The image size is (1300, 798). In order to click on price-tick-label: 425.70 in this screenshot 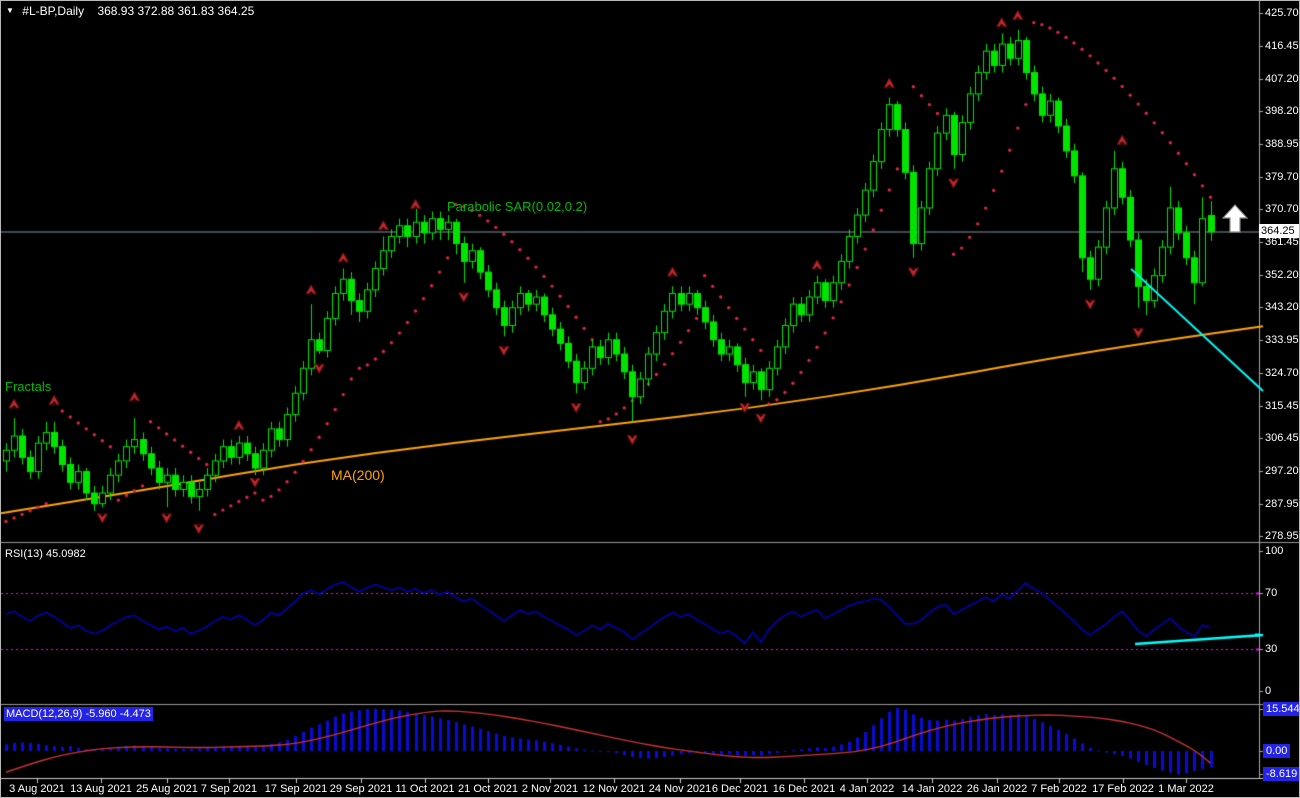, I will do `click(1282, 13)`.